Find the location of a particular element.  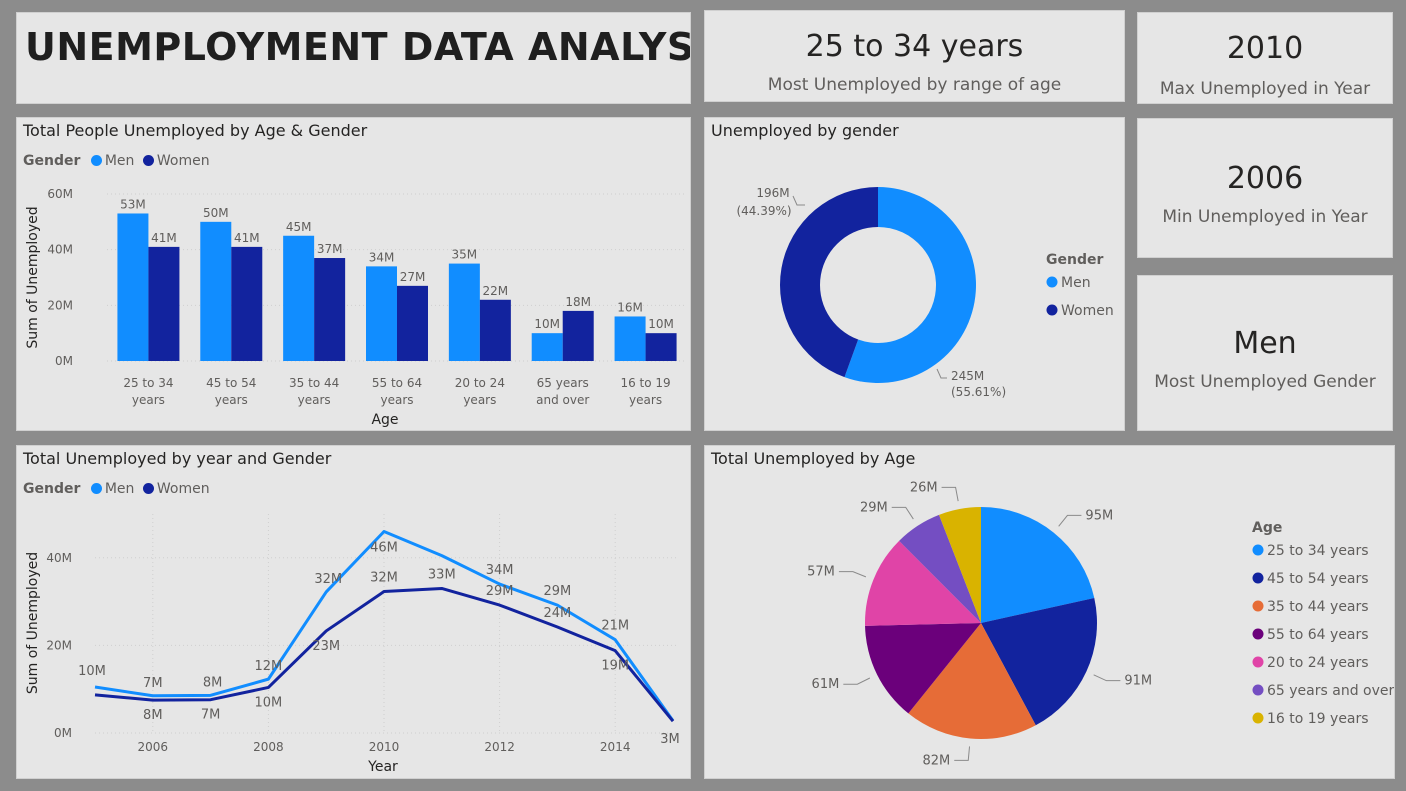

data-label: 91M is located at coordinates (1138, 681).